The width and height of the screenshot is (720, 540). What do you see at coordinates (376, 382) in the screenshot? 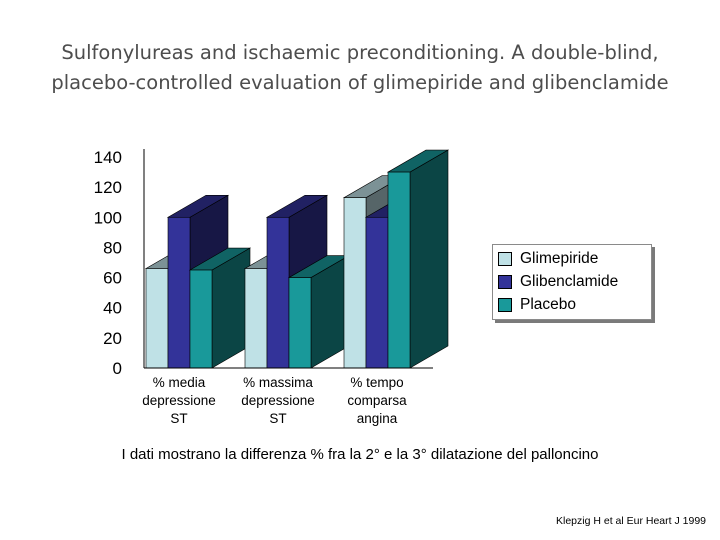
I see `x-tick-label: % tempo` at bounding box center [376, 382].